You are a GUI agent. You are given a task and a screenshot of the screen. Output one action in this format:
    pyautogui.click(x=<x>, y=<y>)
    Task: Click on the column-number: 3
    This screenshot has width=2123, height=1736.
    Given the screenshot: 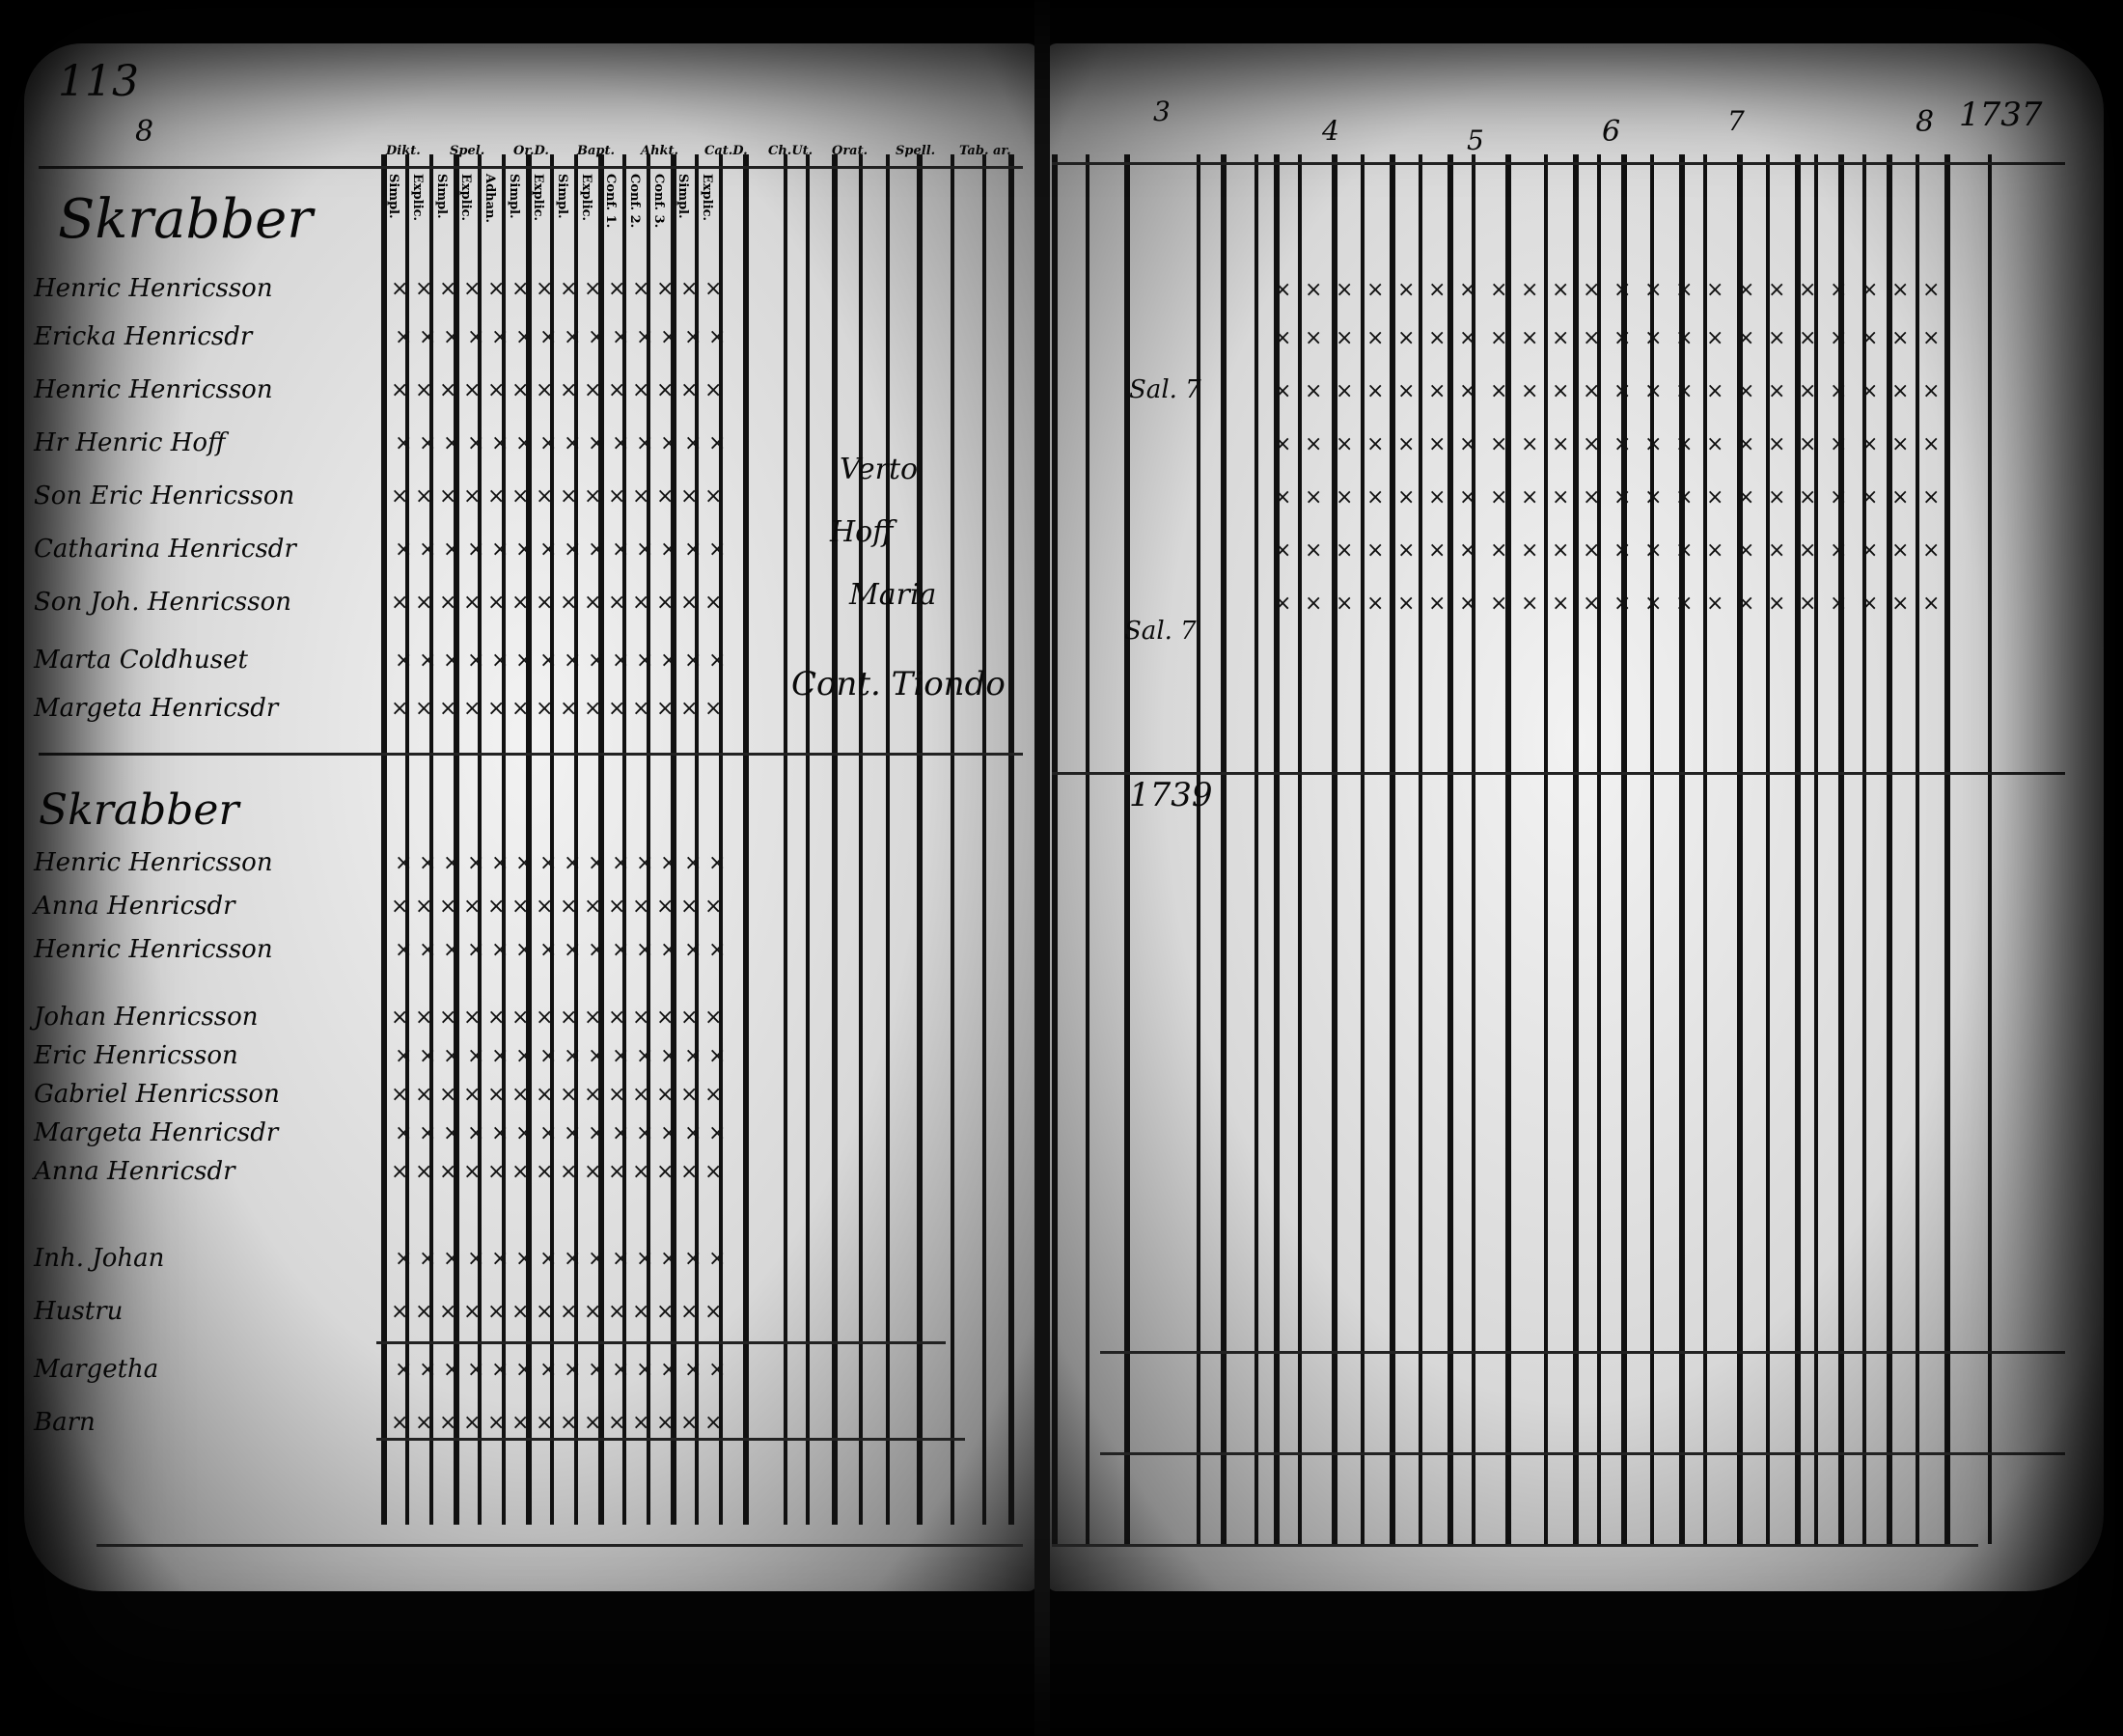 What is the action you would take?
    pyautogui.click(x=1162, y=112)
    